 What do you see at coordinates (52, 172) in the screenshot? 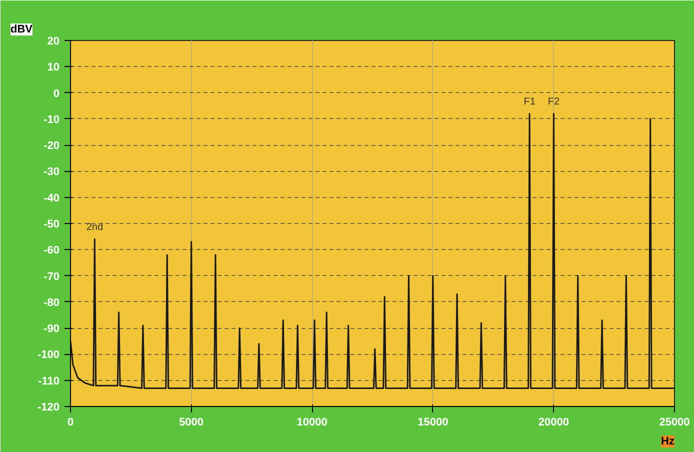
I see `y-tick-label: -30` at bounding box center [52, 172].